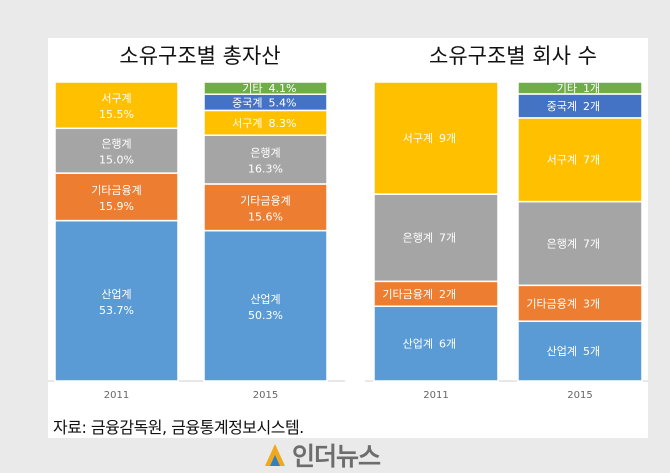  What do you see at coordinates (513, 56) in the screenshot?
I see `chart-title-2: 소유구조별 회사 수` at bounding box center [513, 56].